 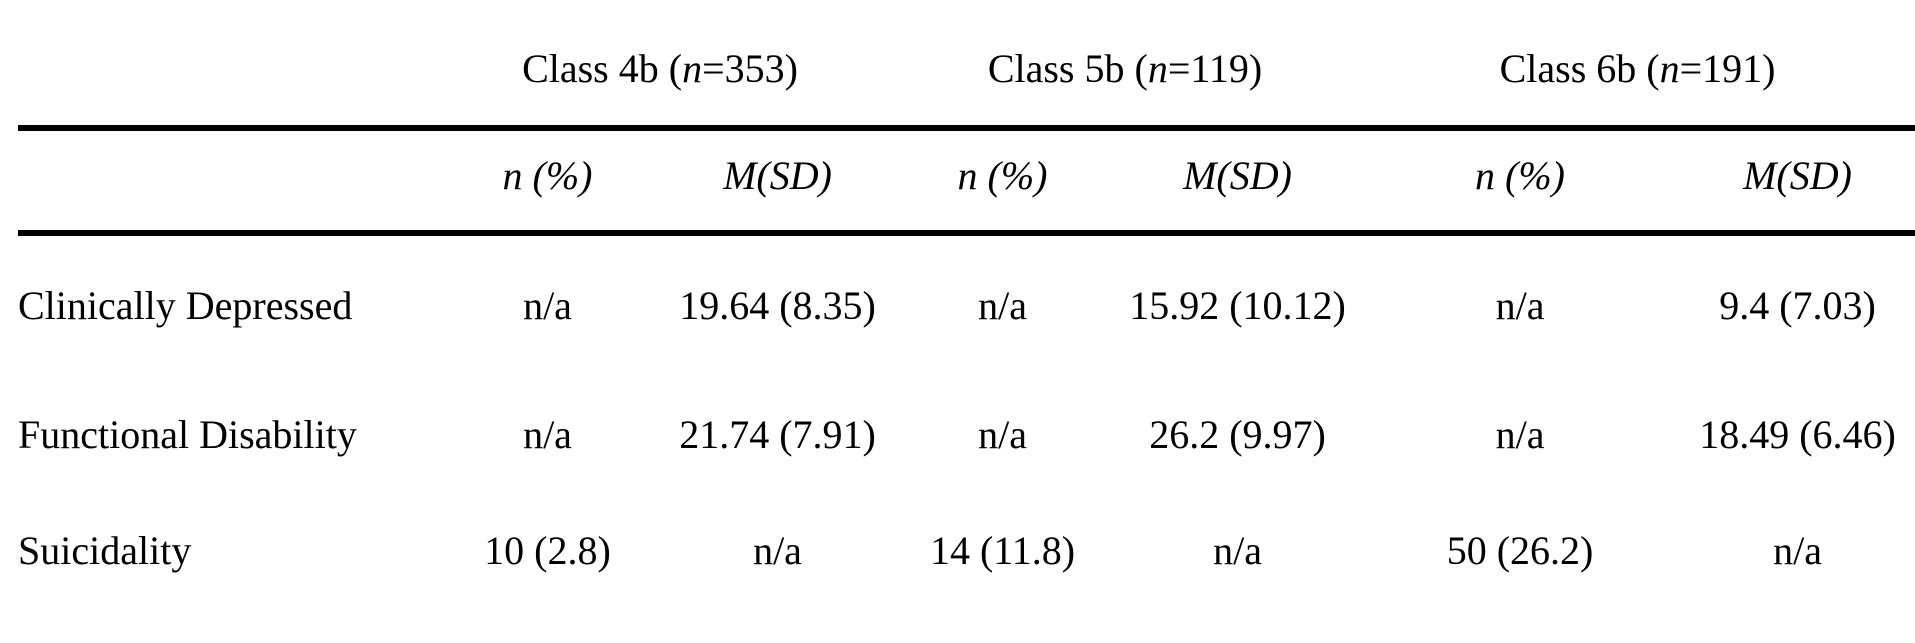 I want to click on cell-class5b-msd: 15.92 (10.12), so click(x=1237, y=305).